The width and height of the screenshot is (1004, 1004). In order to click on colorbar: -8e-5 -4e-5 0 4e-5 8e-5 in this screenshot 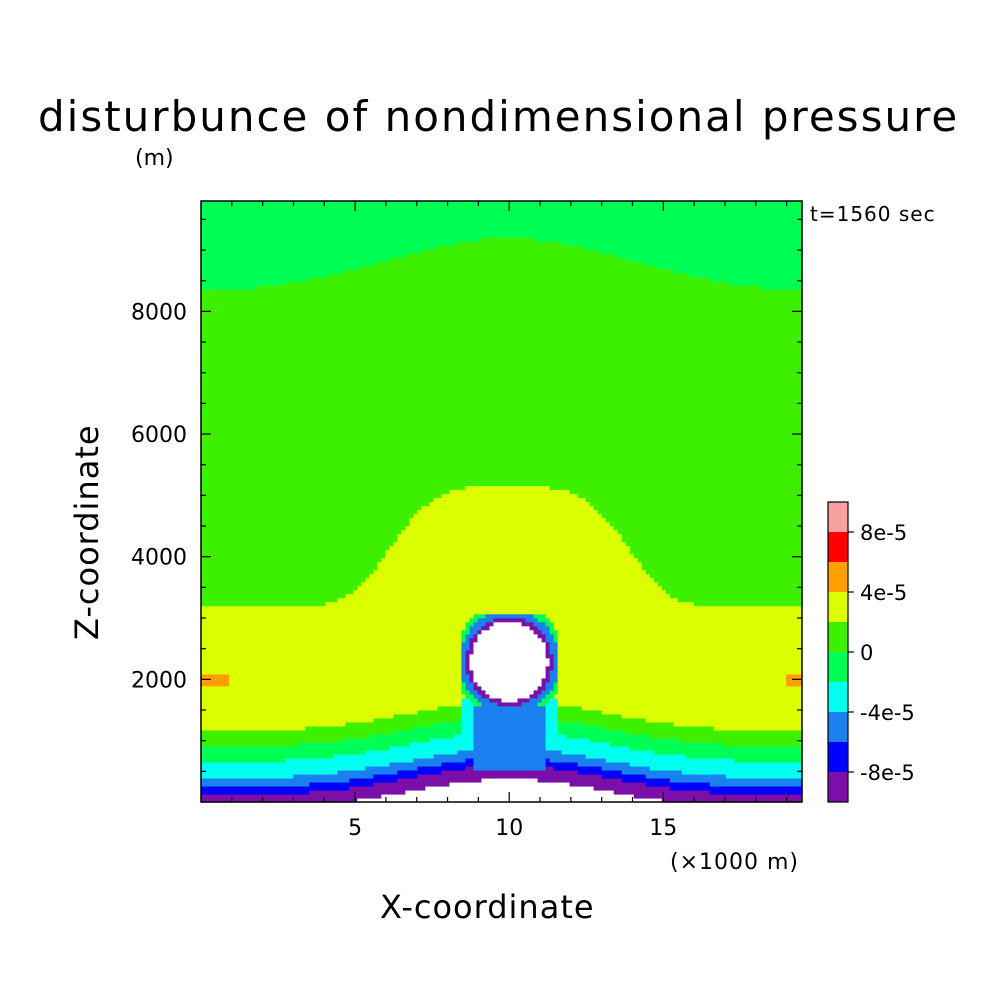, I will do `click(871, 652)`.